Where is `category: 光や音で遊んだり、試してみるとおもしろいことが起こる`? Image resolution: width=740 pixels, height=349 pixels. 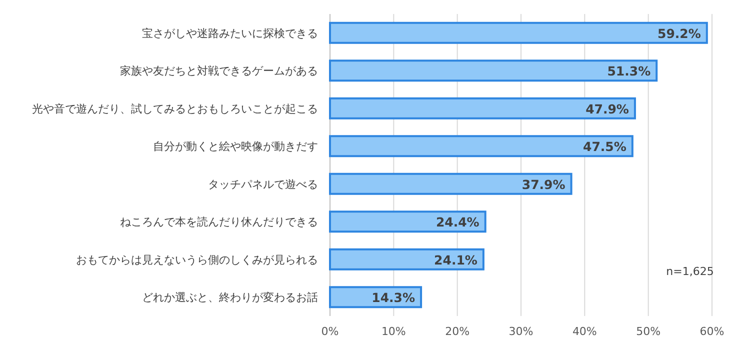 category: 光や音で遊んだり、試してみるとおもしろいことが起こる is located at coordinates (175, 109).